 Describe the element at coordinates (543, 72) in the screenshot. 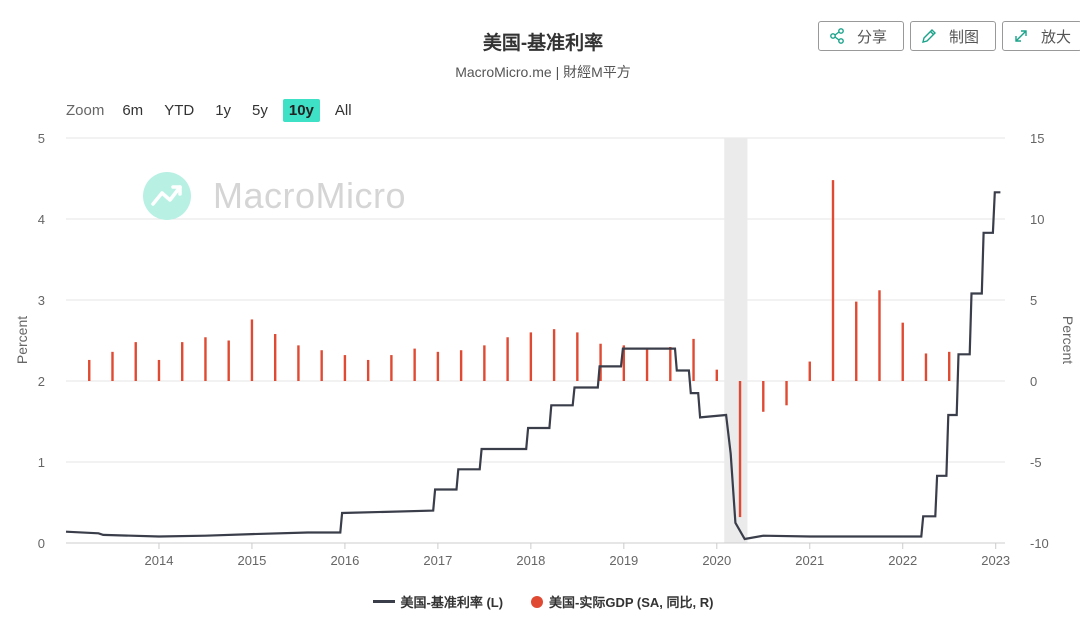

I see `chart-subtitle: MacroMicro.me | 財經M平方` at that location.